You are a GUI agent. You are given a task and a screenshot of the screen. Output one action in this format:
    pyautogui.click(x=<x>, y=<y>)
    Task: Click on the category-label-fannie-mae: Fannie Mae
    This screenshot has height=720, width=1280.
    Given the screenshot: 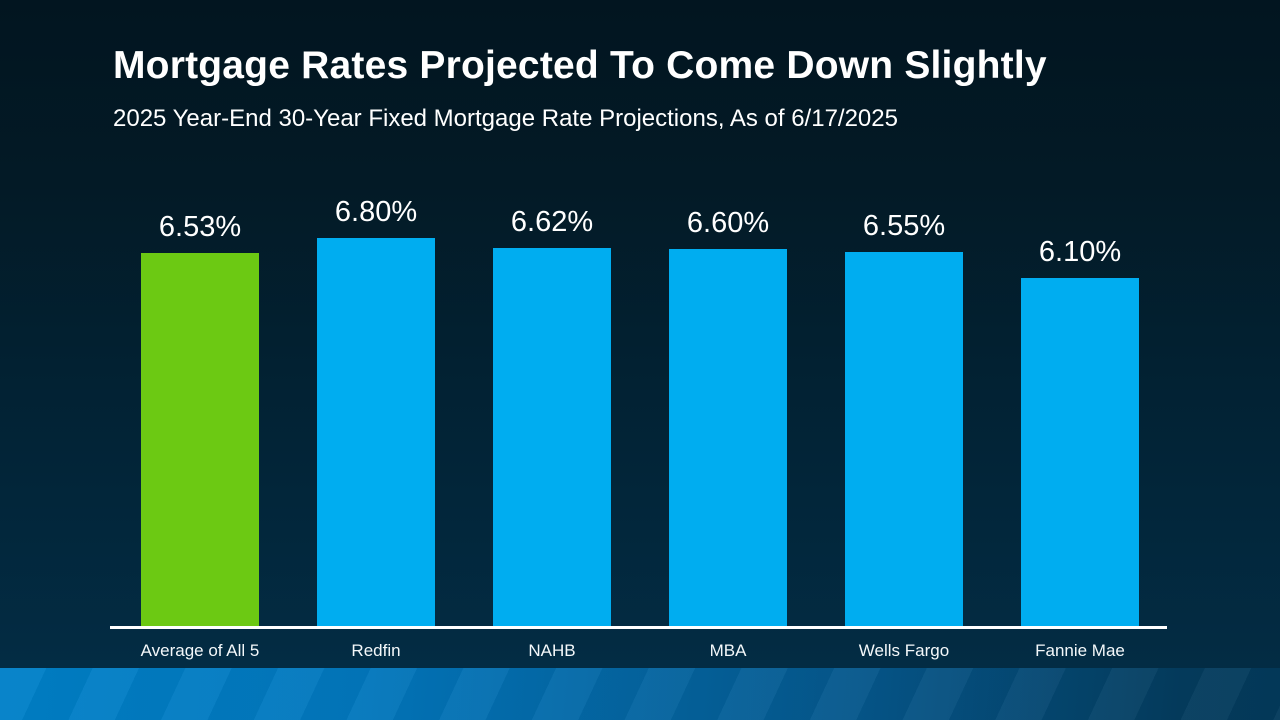 What is the action you would take?
    pyautogui.click(x=1080, y=650)
    